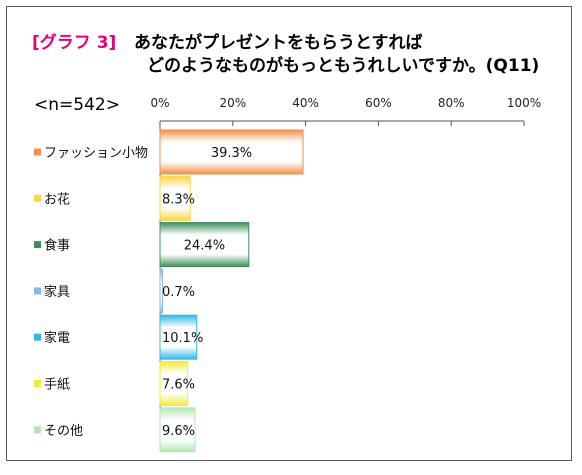 Image resolution: width=582 pixels, height=475 pixels. I want to click on category-label: お花, so click(57, 199).